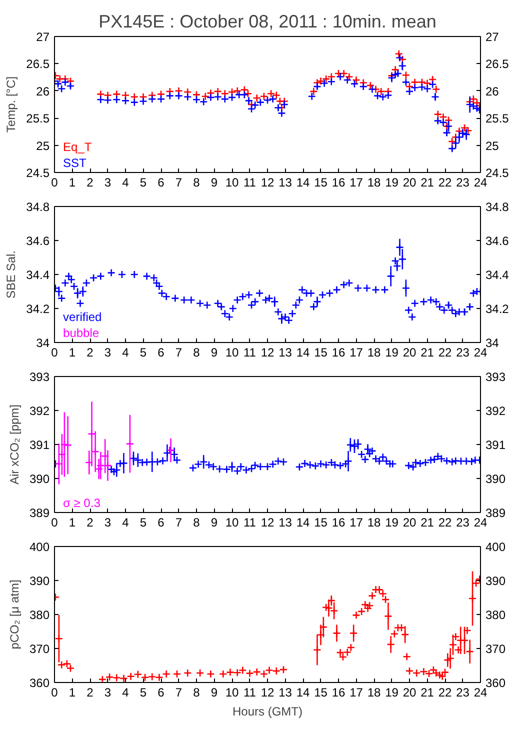  What do you see at coordinates (38, 64) in the screenshot?
I see `y-tick-label: 26.5` at bounding box center [38, 64].